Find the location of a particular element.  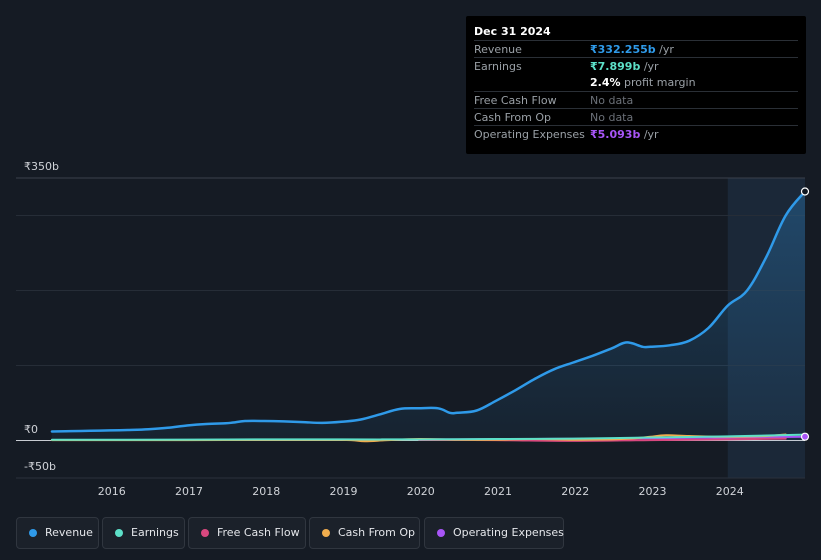

x-tick-label: 2023 is located at coordinates (652, 491).